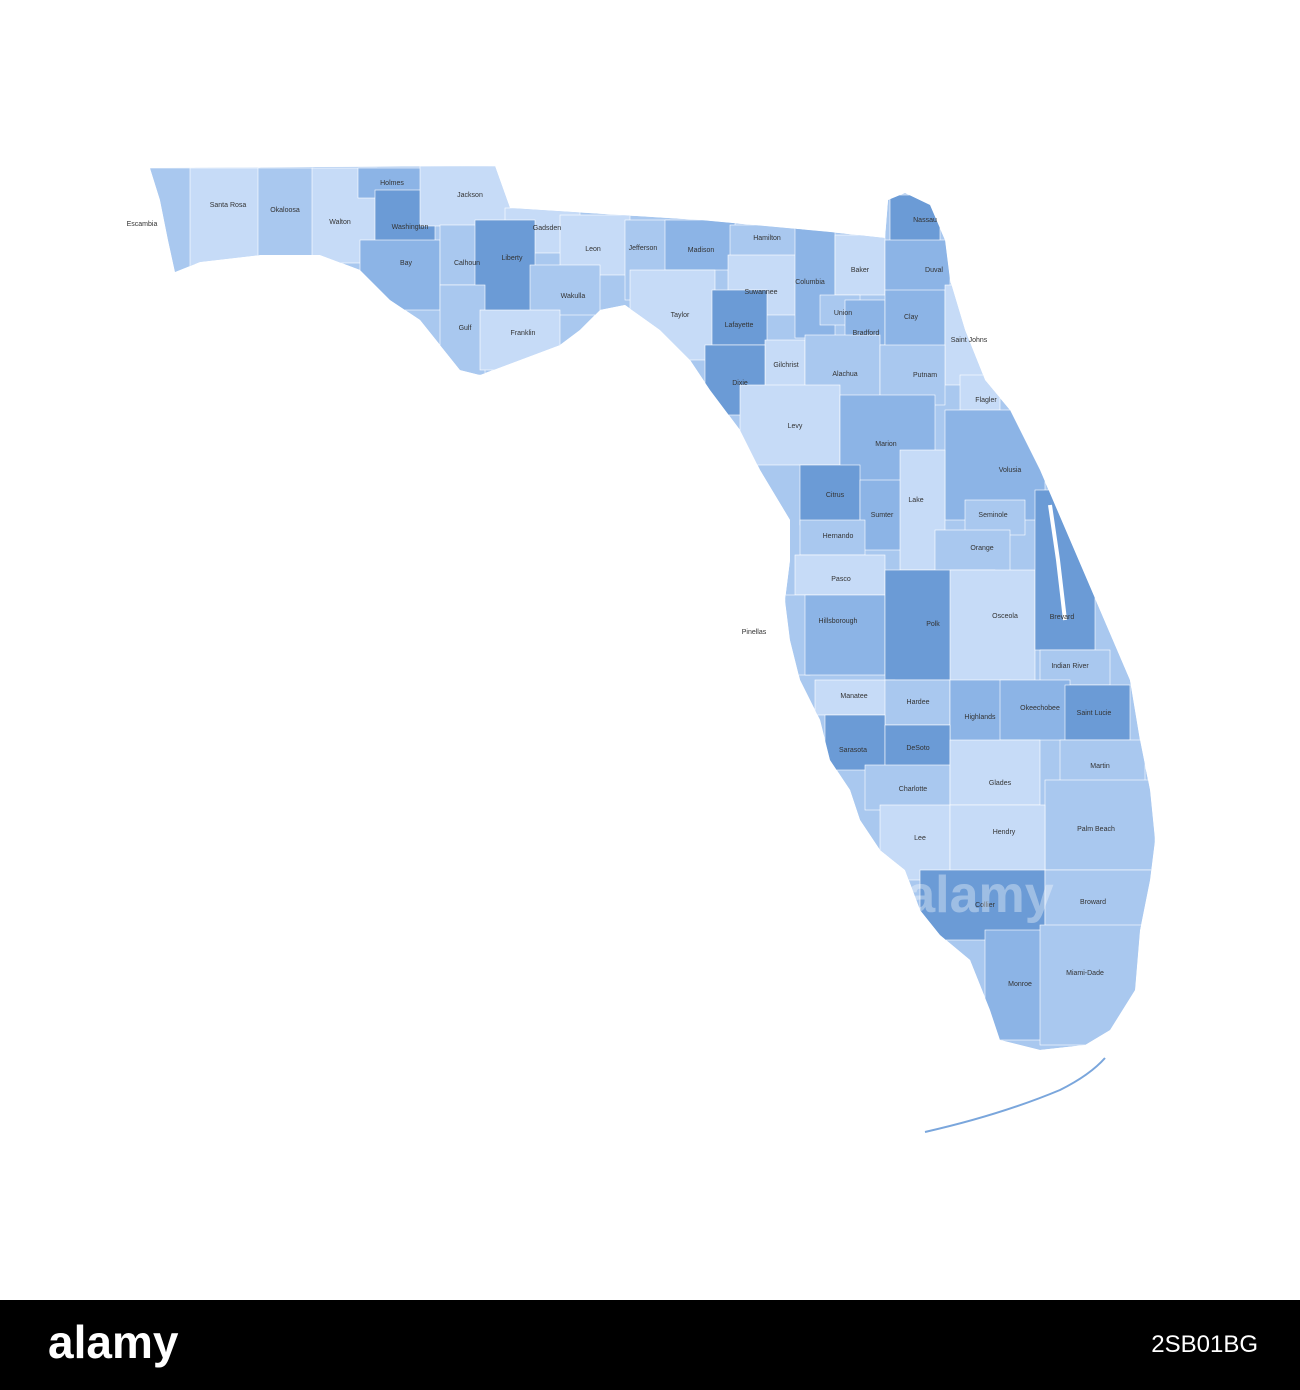 The width and height of the screenshot is (1300, 1390). I want to click on county-label: Glades, so click(1000, 783).